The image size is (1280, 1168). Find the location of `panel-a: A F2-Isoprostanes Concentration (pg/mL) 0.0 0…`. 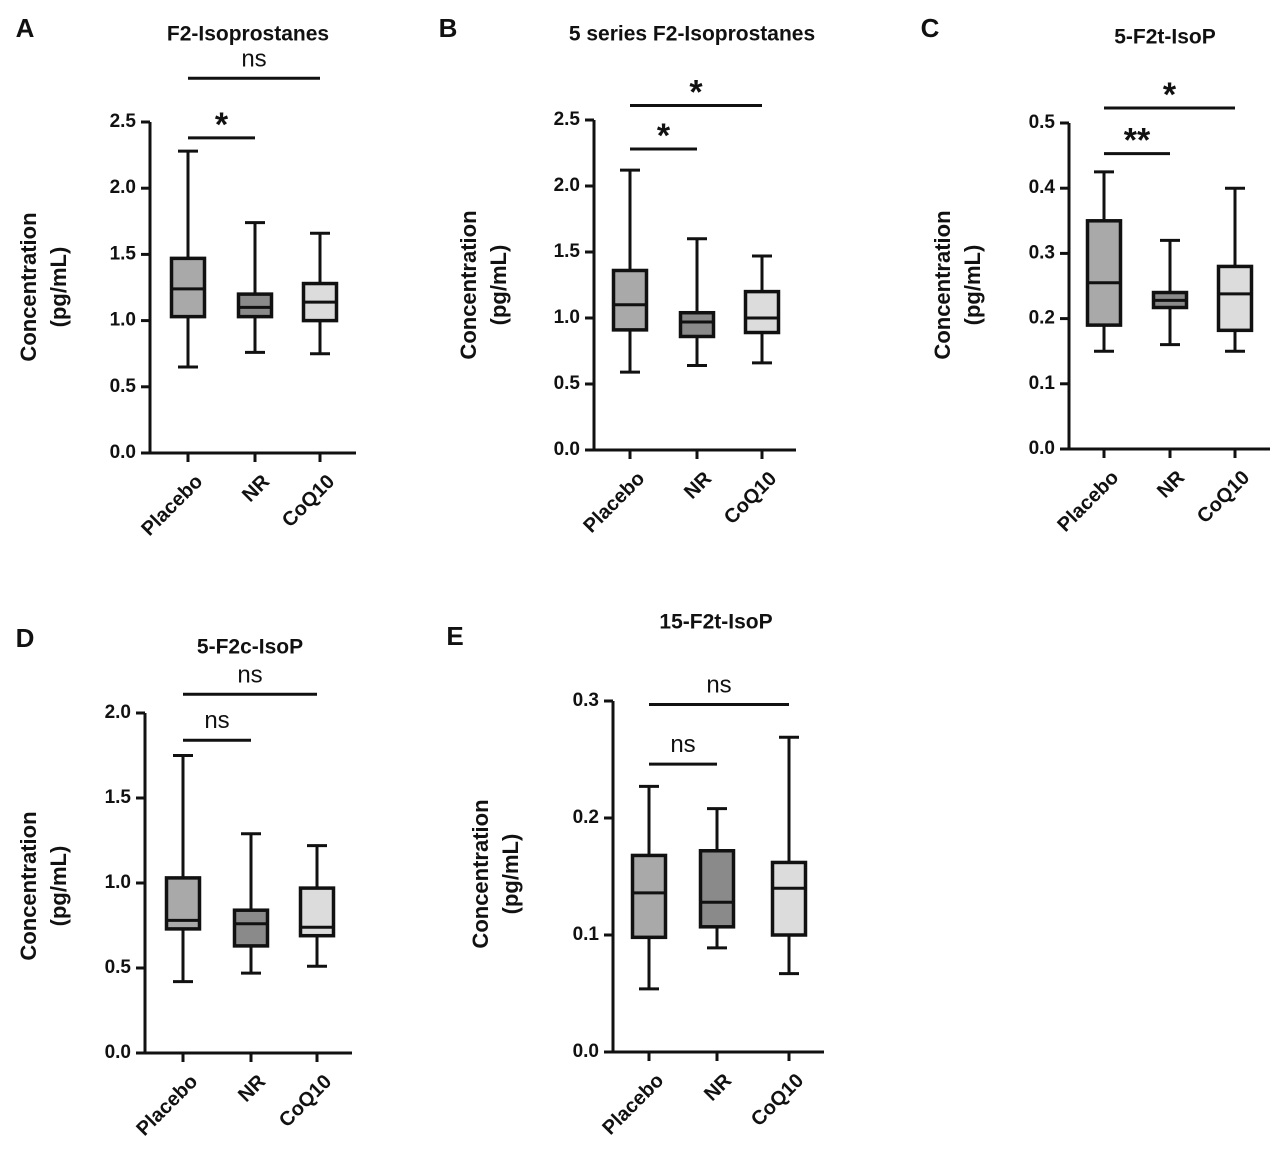

panel-a: A F2-Isoprostanes Concentration (pg/mL) 0.0 0… is located at coordinates (186, 277).